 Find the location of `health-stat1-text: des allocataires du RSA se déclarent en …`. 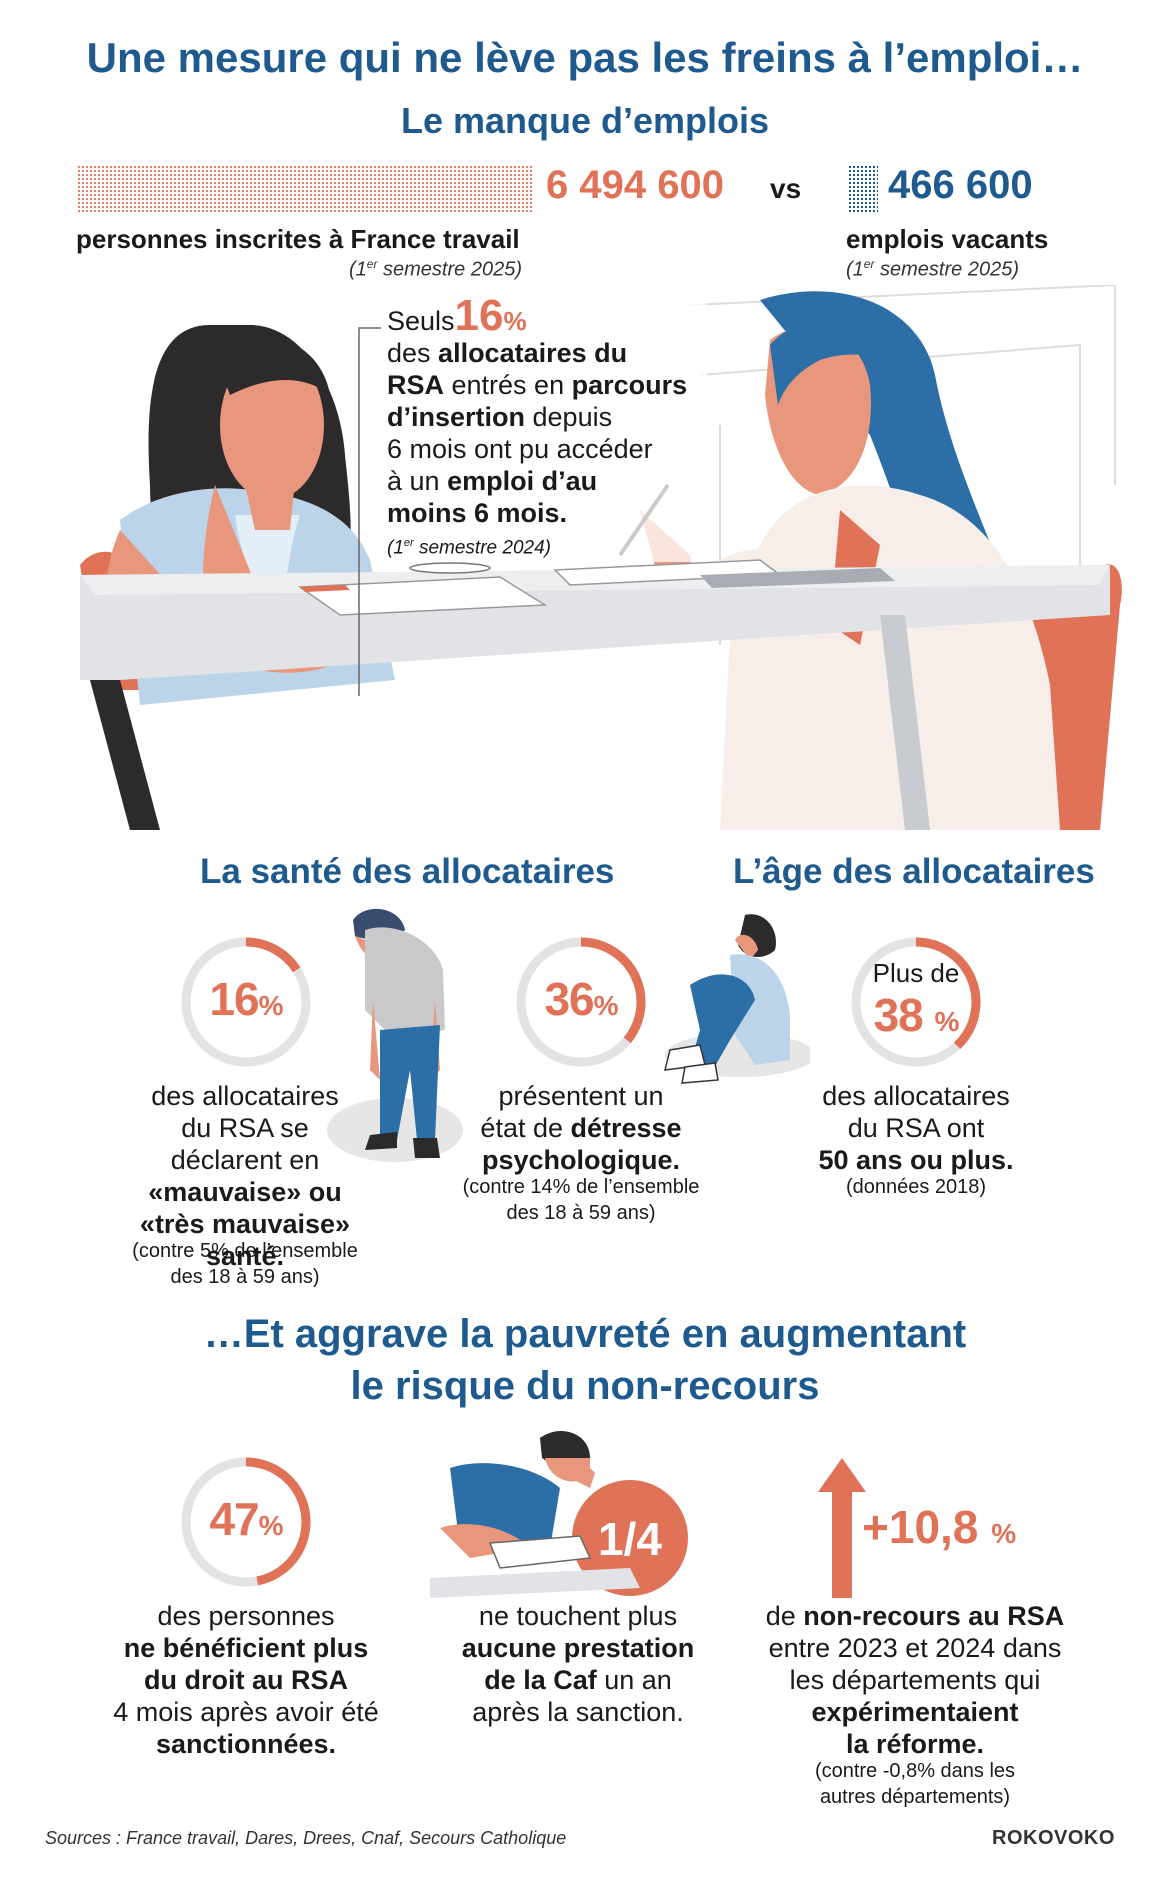

health-stat1-text: des allocataires du RSA se déclarent en … is located at coordinates (245, 1176).